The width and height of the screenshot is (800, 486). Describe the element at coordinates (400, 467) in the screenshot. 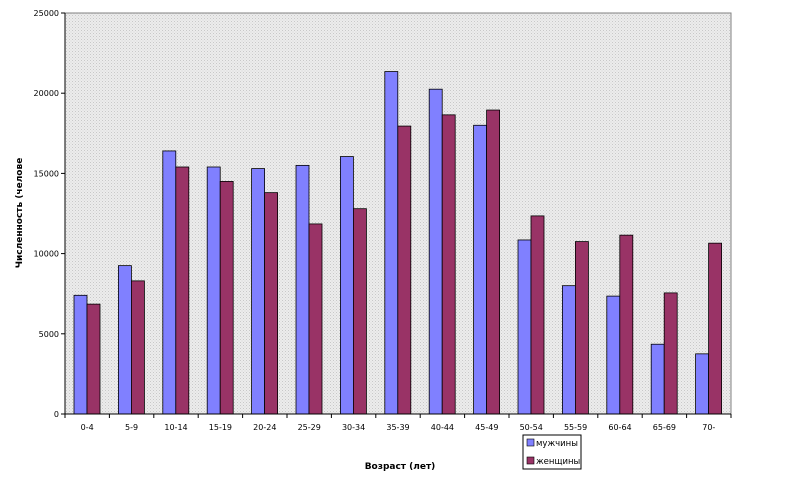

I see `x-axis-title: Возраст (лет)` at that location.